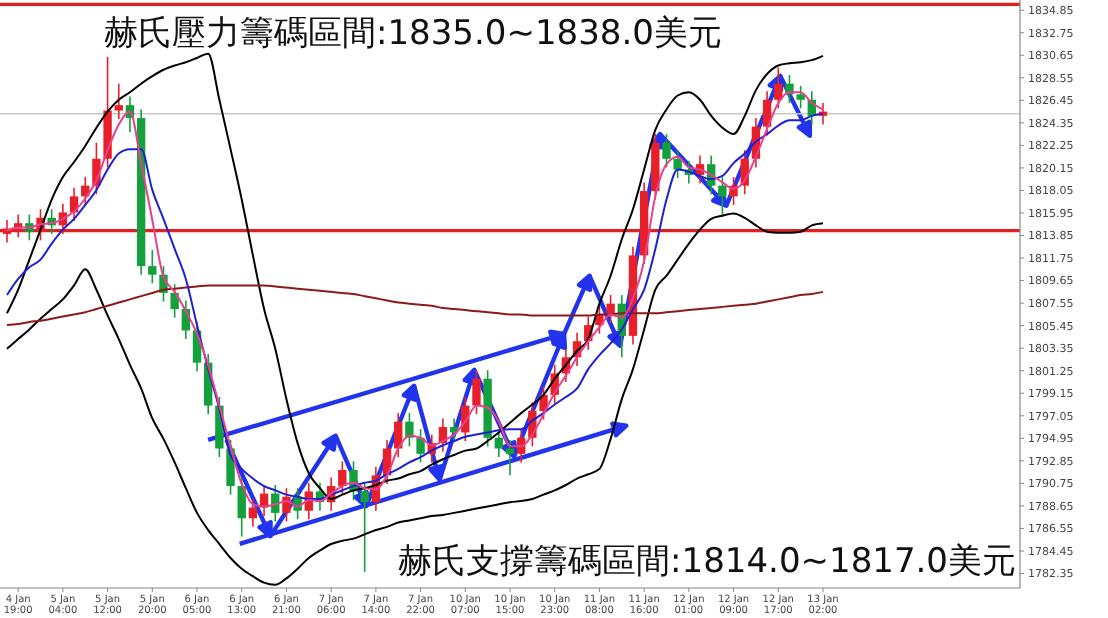 This screenshot has height=618, width=1108. I want to click on annotation: 赫氏支撐籌碼區間:1814.0~1817.0美元, so click(707, 562).